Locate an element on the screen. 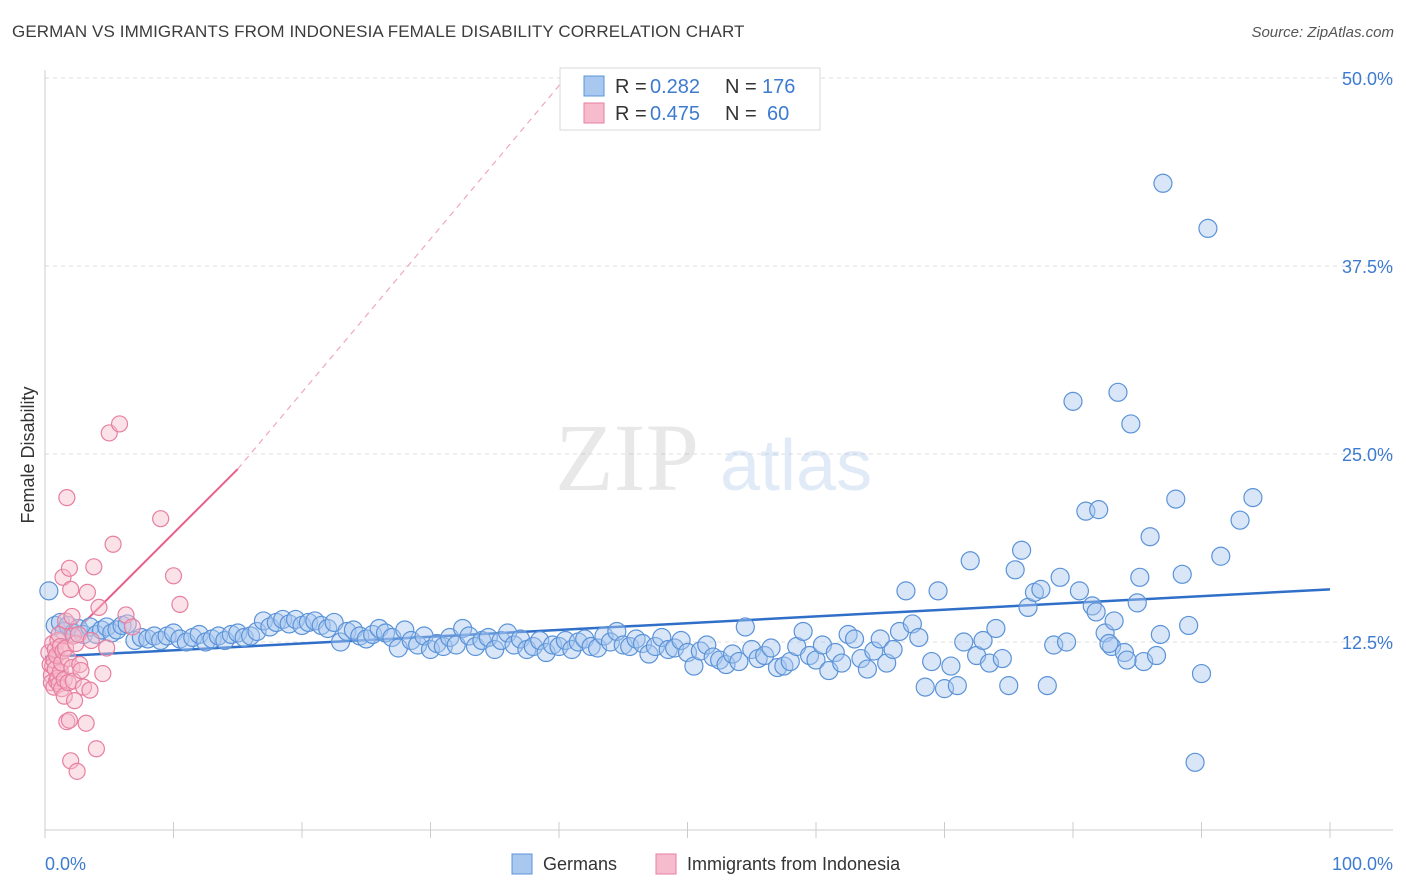  legend-n-label-1: N = is located at coordinates (741, 87).